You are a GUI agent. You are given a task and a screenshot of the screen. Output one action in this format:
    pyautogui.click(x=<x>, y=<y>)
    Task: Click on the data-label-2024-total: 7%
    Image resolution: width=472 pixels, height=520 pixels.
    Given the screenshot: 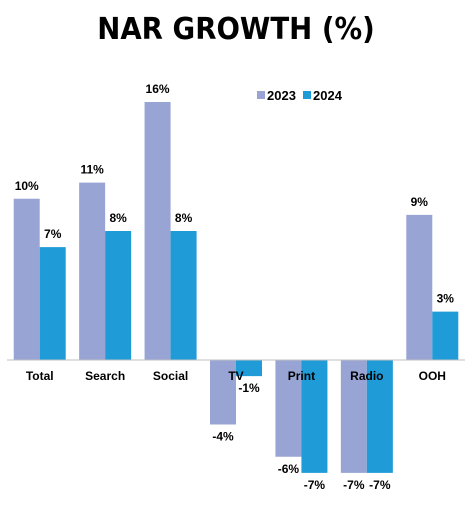 What is the action you would take?
    pyautogui.click(x=53, y=234)
    